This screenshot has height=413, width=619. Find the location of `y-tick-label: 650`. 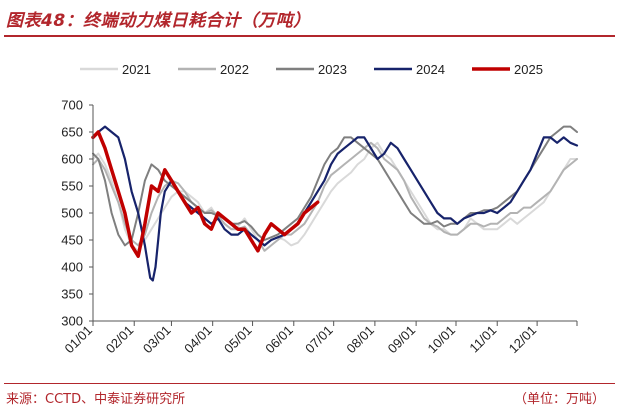

y-tick-label: 650 is located at coordinates (72, 132).